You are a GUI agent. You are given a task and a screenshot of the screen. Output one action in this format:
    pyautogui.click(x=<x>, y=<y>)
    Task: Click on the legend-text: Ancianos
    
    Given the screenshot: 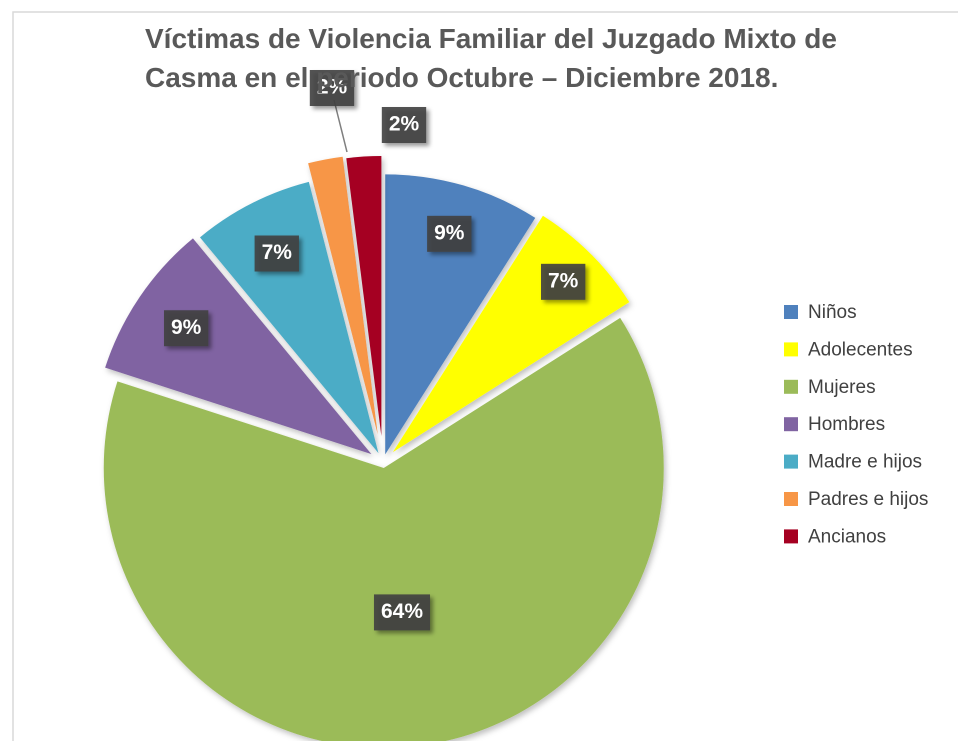 What is the action you would take?
    pyautogui.click(x=847, y=536)
    